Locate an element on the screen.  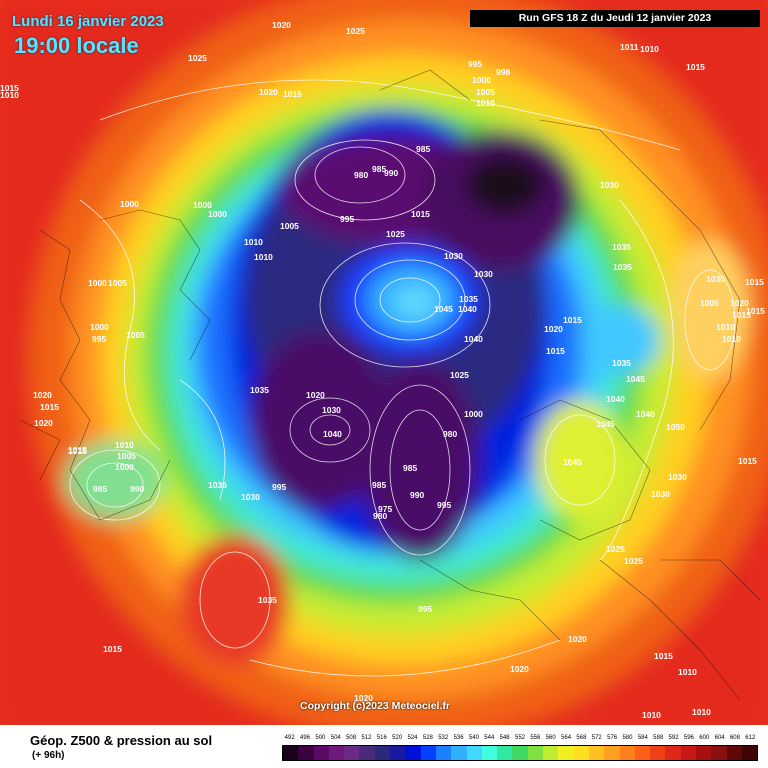
scale-tick-label: 552 is located at coordinates (520, 738).